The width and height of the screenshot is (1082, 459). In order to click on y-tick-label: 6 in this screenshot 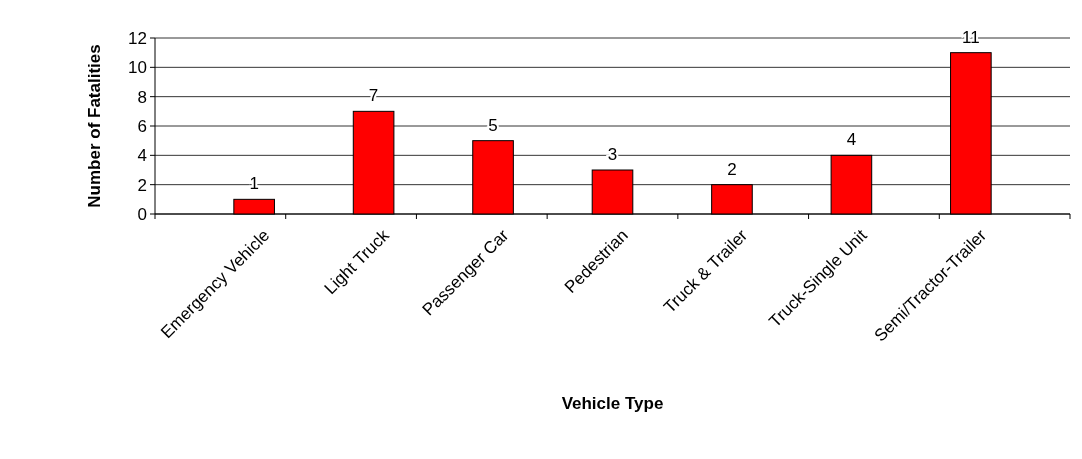, I will do `click(142, 126)`.